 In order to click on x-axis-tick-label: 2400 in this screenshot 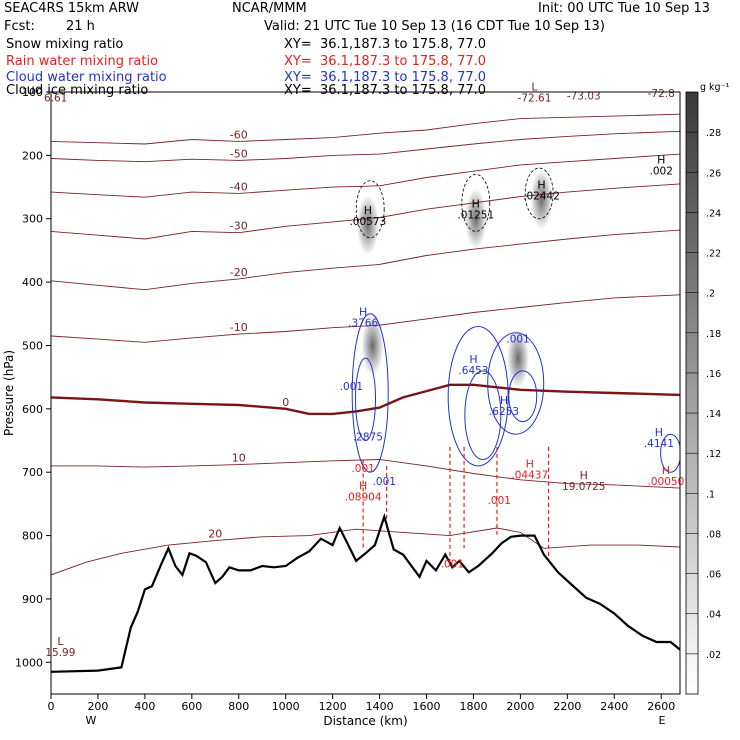, I will do `click(614, 706)`.